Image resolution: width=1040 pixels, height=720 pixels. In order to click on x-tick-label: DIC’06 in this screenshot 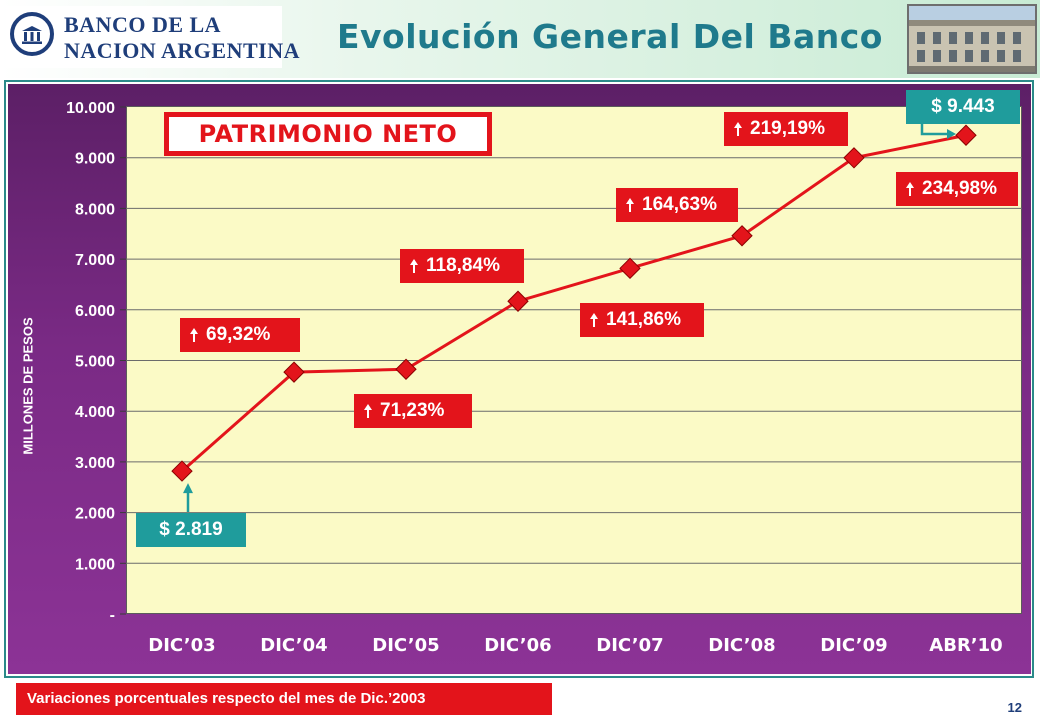, I will do `click(517, 645)`.